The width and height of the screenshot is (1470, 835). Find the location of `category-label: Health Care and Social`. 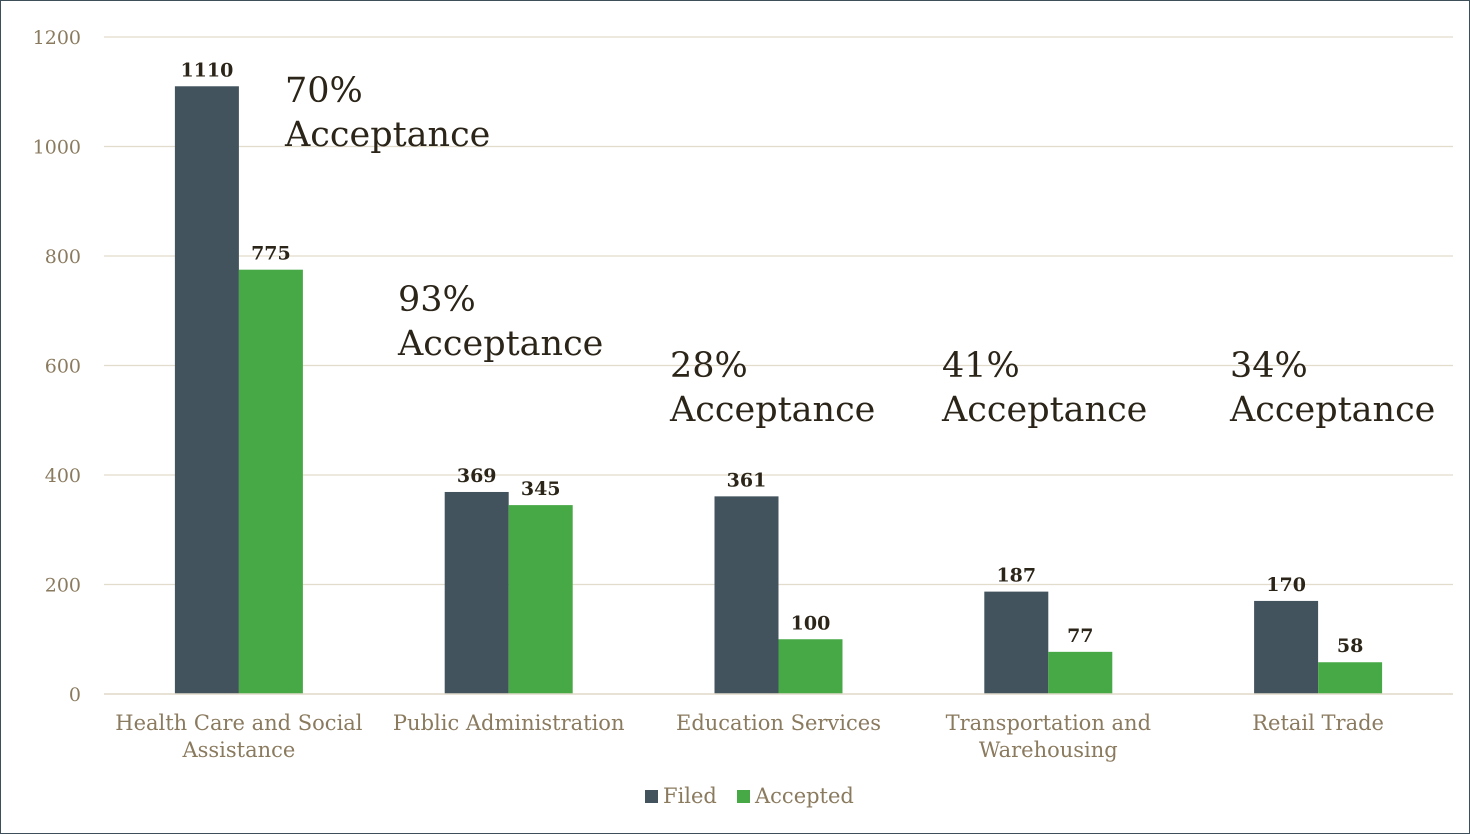

category-label: Health Care and Social is located at coordinates (239, 723).